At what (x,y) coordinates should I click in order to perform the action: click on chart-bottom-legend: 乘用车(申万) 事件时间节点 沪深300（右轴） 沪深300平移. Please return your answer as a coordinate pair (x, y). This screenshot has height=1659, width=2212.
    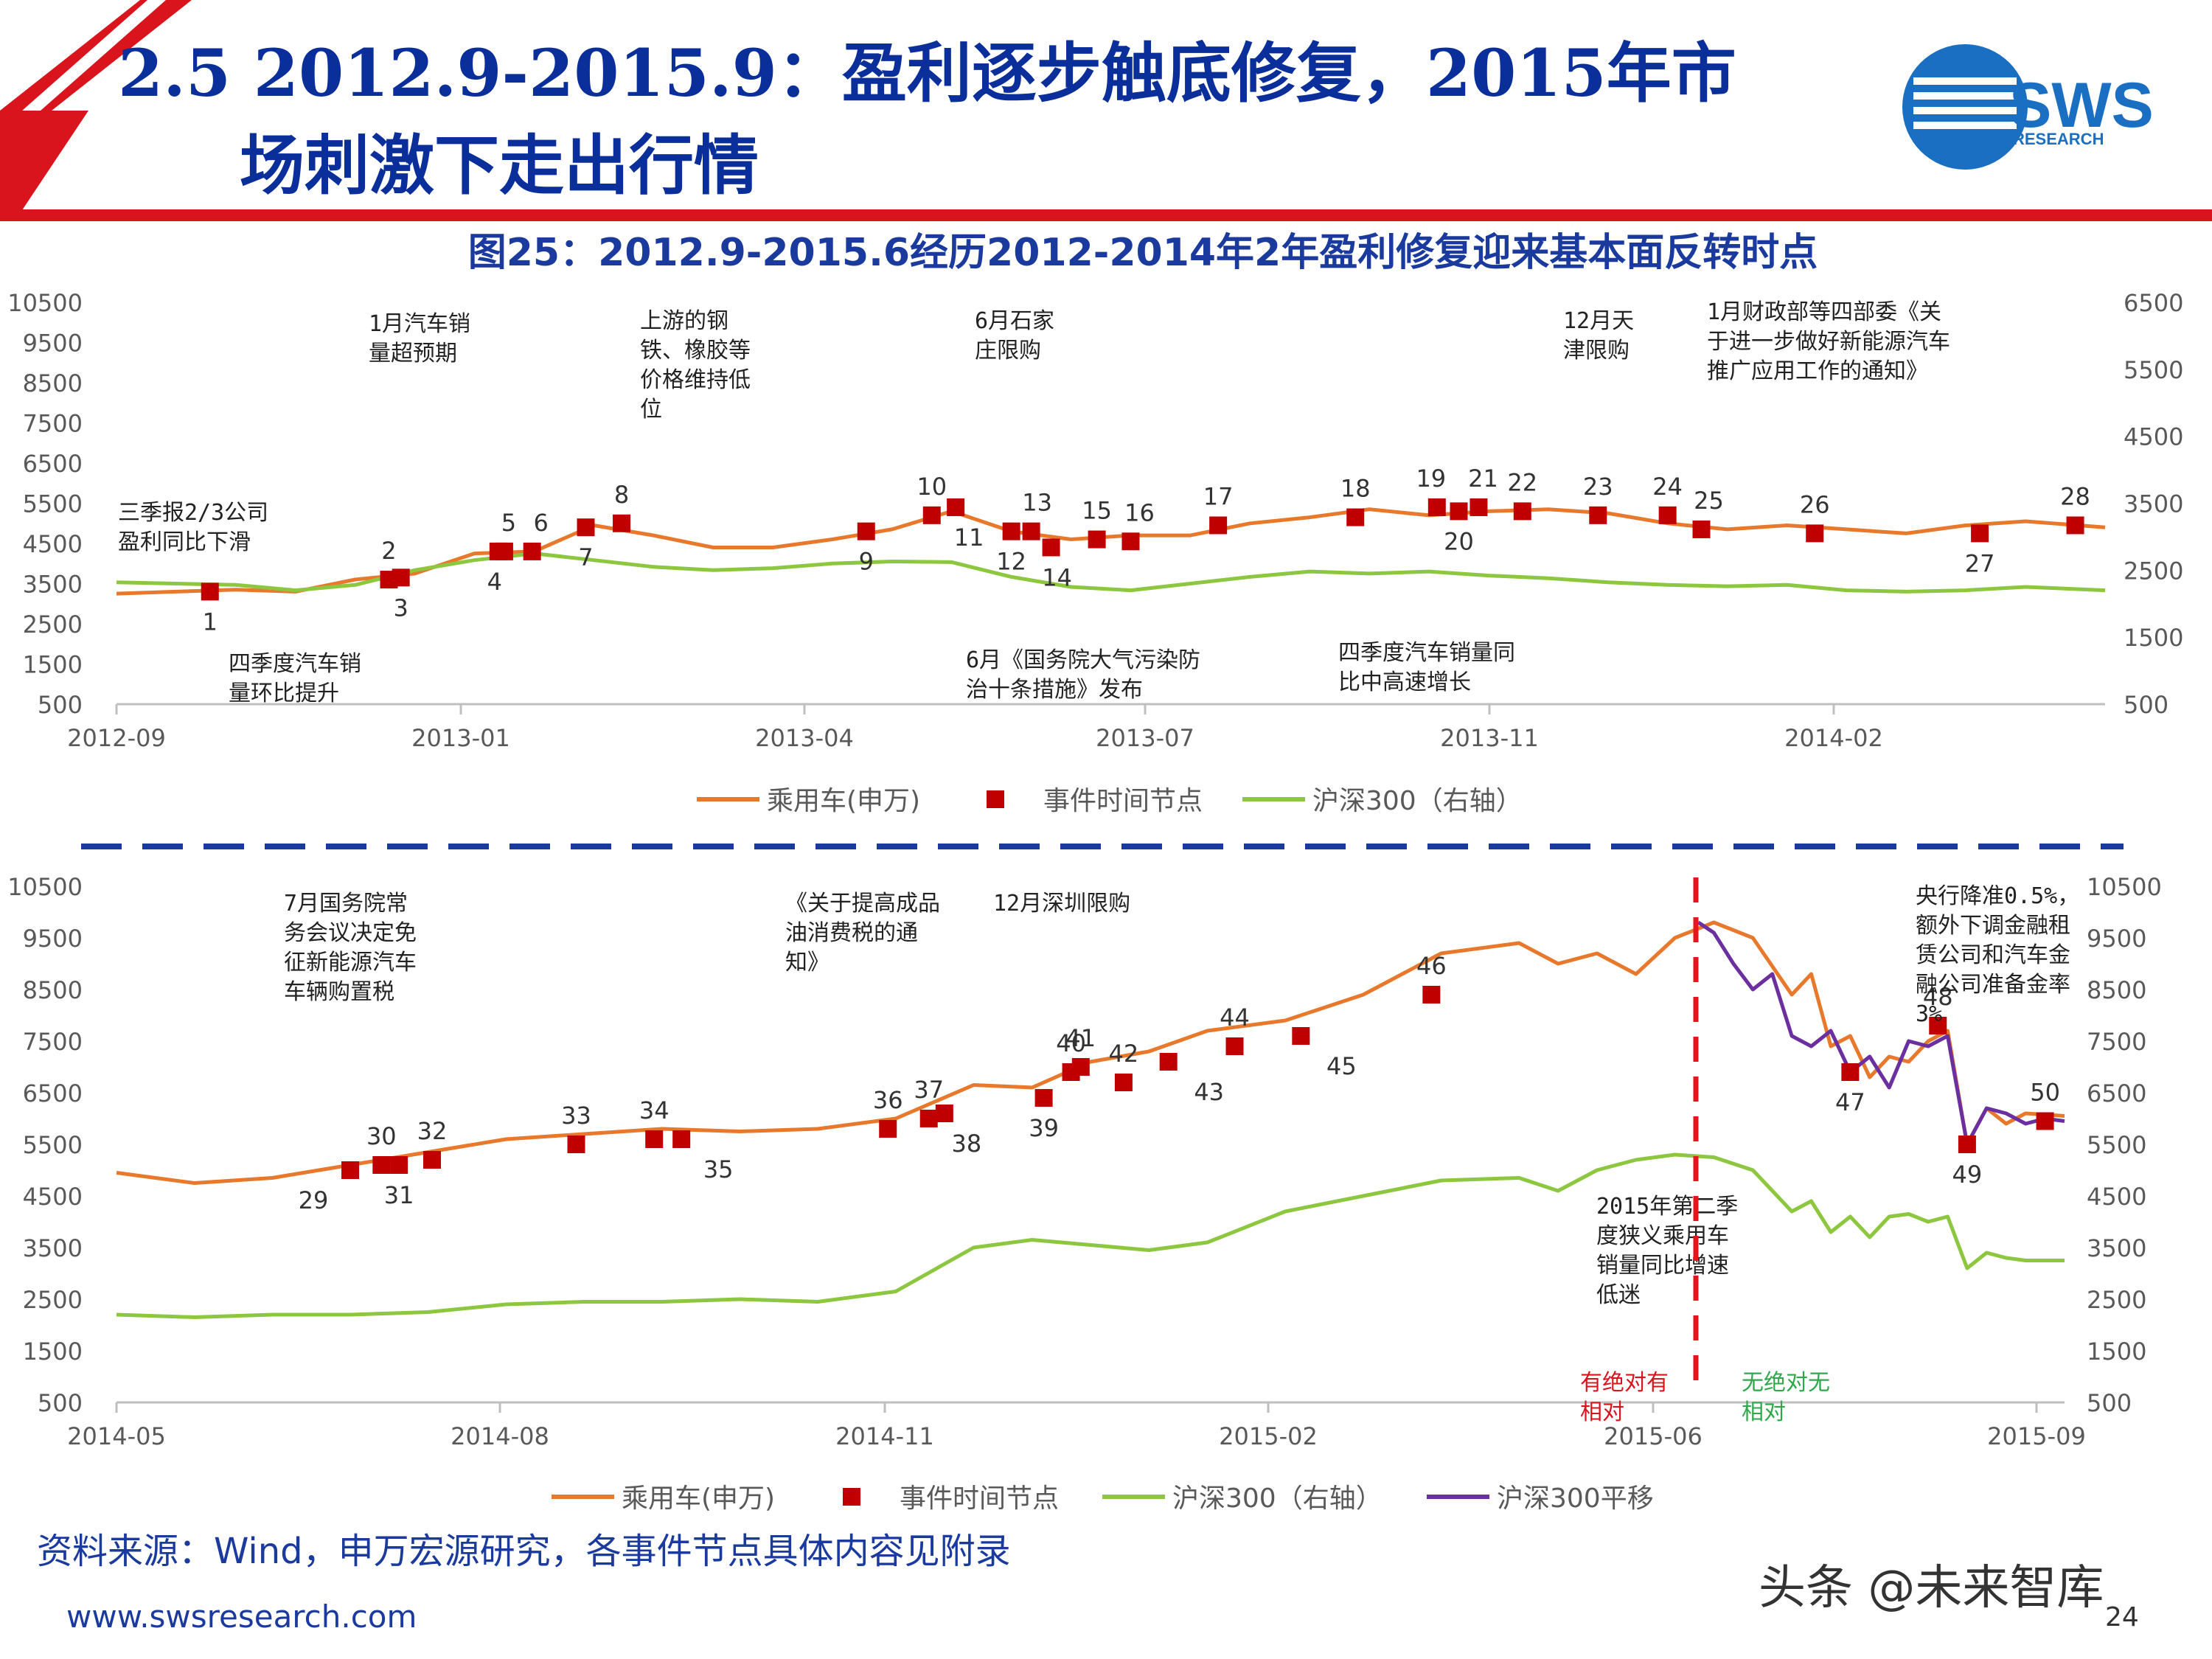
    Looking at the image, I should click on (1103, 1499).